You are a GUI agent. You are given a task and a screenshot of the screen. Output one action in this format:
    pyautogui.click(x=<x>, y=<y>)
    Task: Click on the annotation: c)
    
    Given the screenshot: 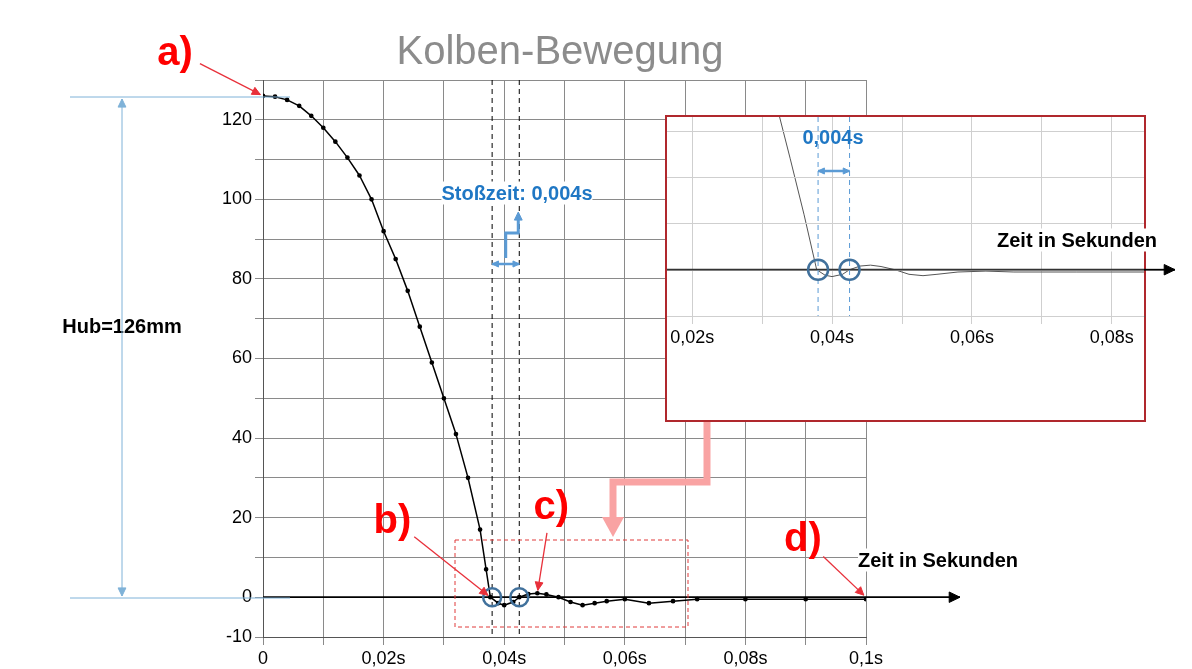 What is the action you would take?
    pyautogui.click(x=551, y=505)
    